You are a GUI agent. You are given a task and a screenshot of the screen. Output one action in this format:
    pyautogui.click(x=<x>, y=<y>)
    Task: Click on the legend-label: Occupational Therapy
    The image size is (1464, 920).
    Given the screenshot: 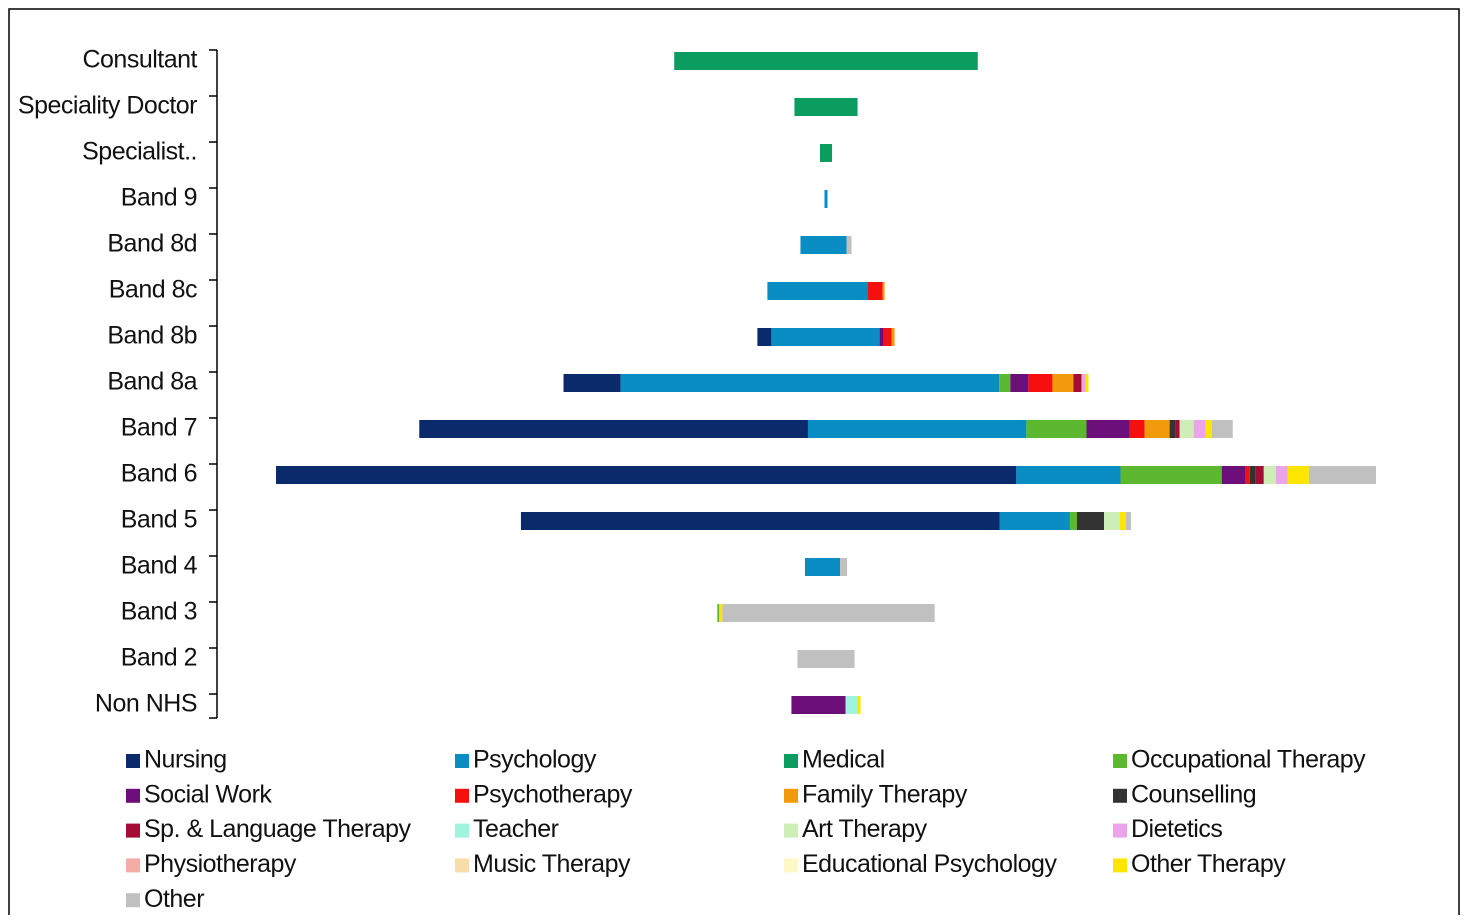 What is the action you would take?
    pyautogui.click(x=1248, y=760)
    